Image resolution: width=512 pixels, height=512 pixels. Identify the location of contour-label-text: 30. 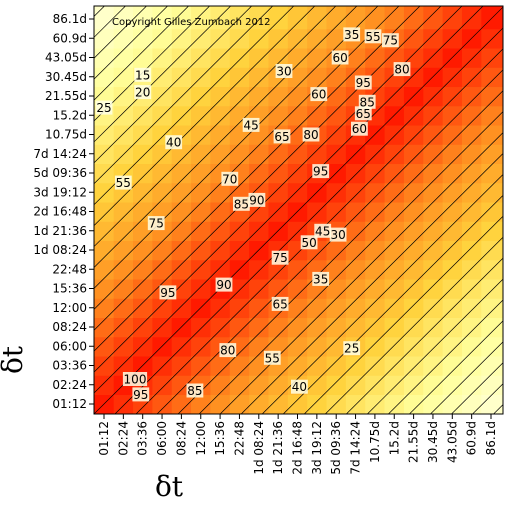
(337, 235).